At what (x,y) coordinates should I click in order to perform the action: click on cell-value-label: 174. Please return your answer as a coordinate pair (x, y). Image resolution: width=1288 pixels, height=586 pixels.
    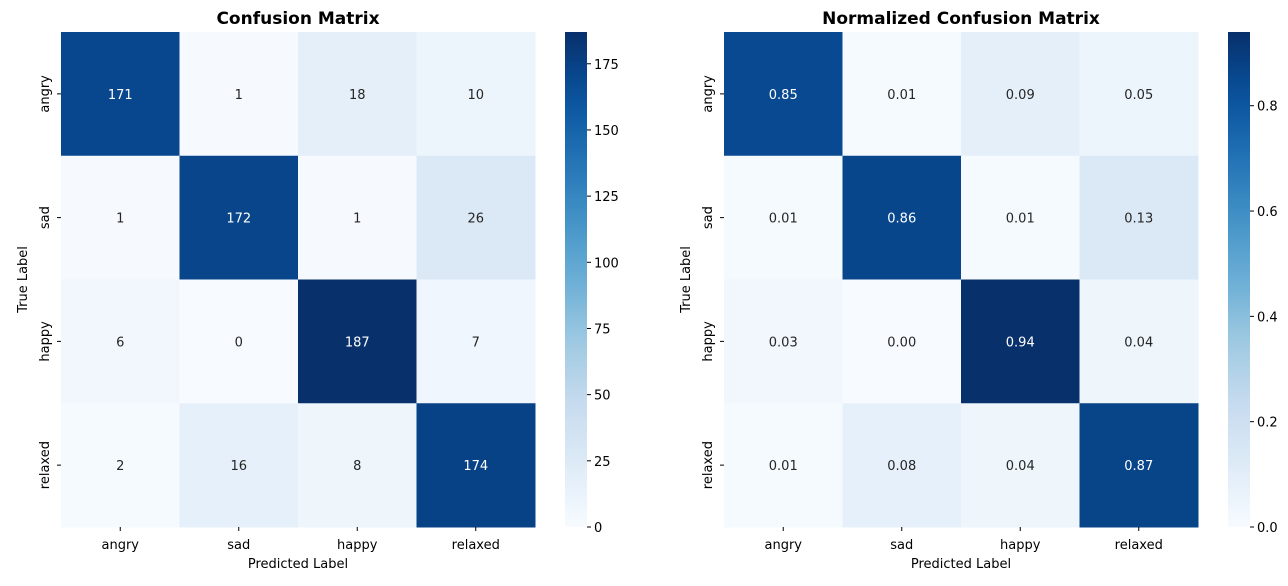
    Looking at the image, I should click on (475, 466).